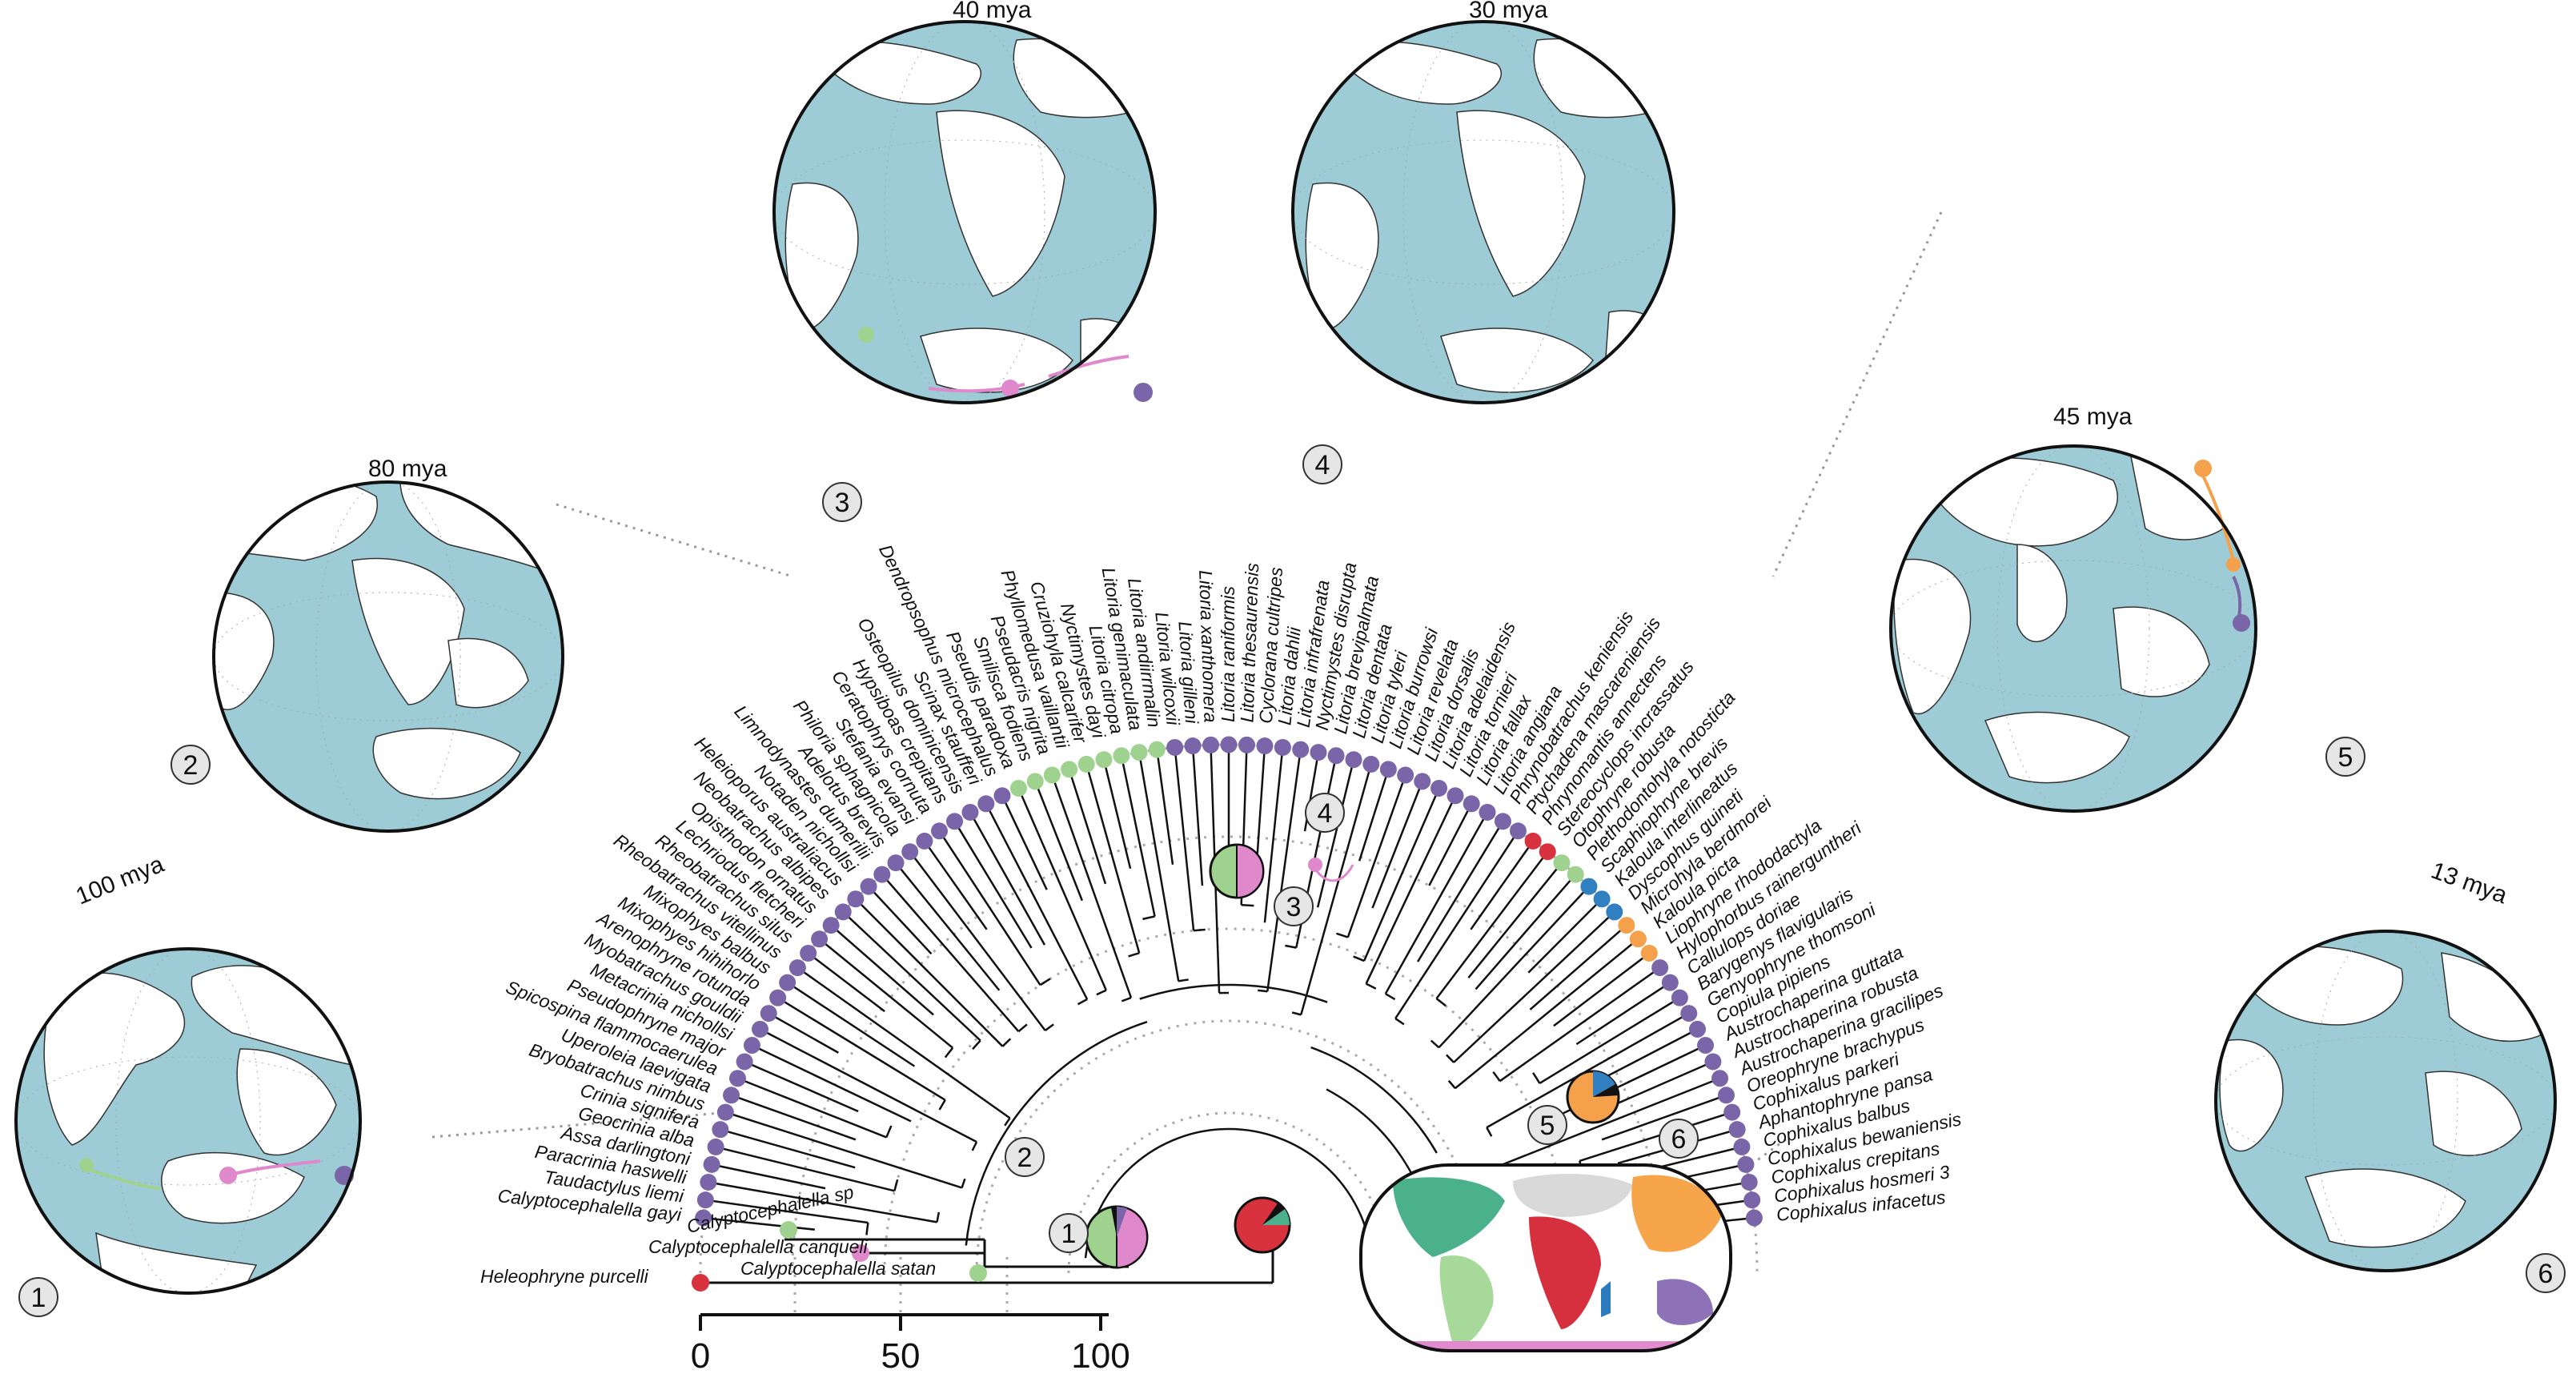  I want to click on globe-6-age: 13 mya, so click(2469, 884).